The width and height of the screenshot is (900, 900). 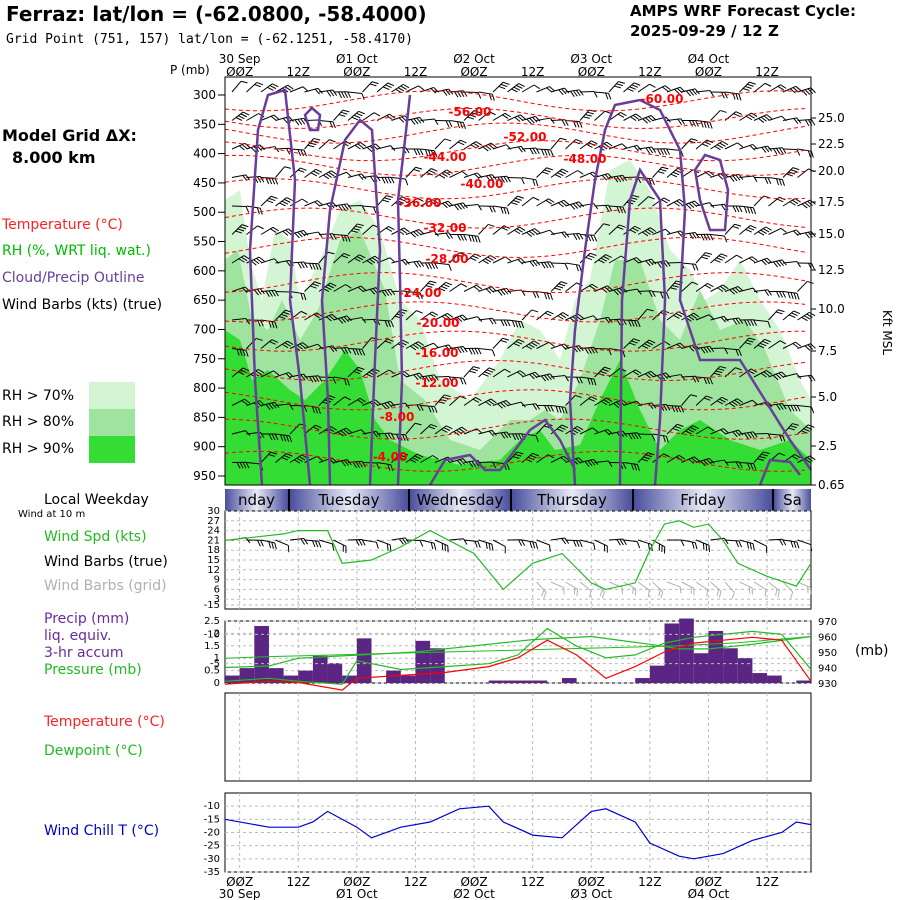 I want to click on cloud-outline, so click(x=312, y=119).